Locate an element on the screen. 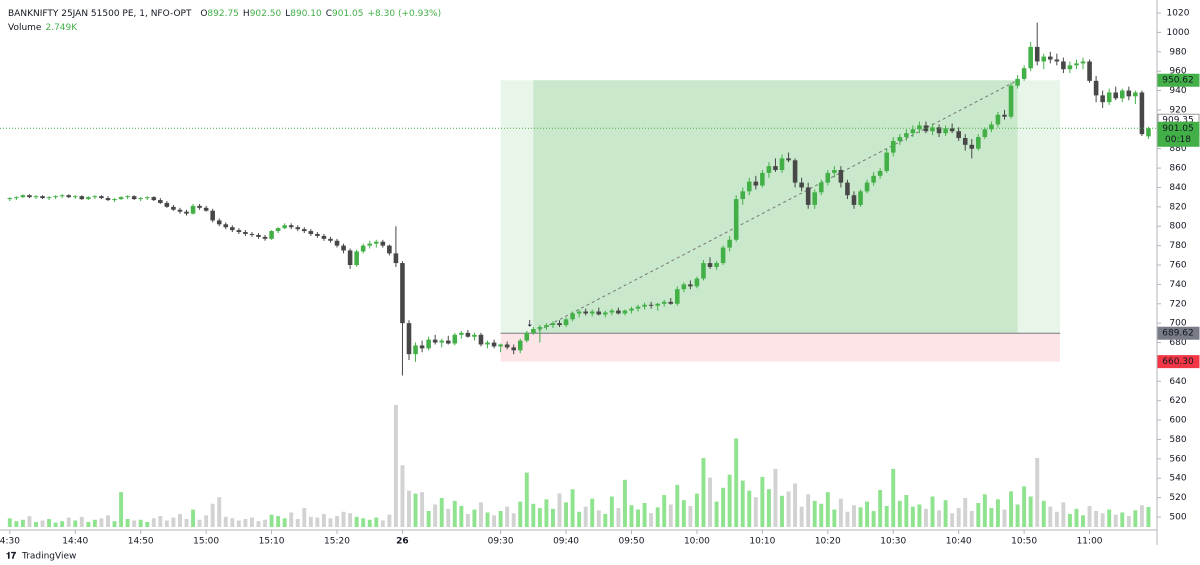  x-tick-label: 10:10 is located at coordinates (762, 542).